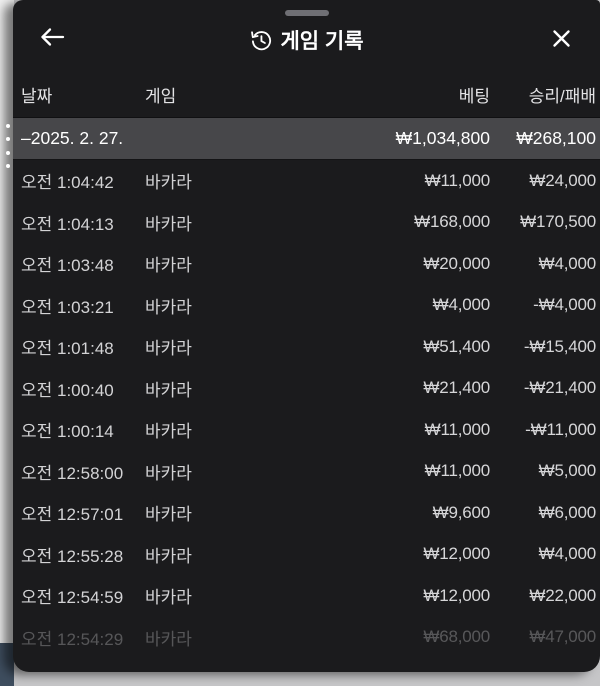 This screenshot has height=686, width=600. Describe the element at coordinates (442, 138) in the screenshot. I see `summary-bet-total: ₩1,034,800` at that location.